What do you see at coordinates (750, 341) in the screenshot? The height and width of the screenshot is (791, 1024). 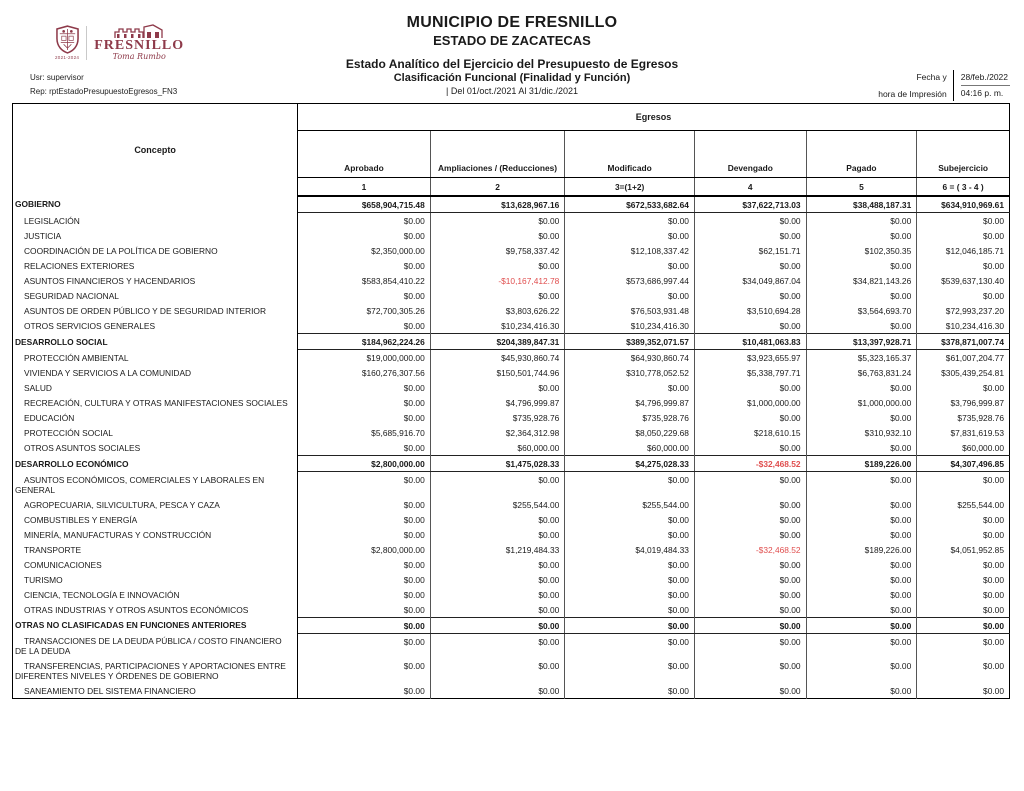 I see `value-cell: $10,481,063.83` at bounding box center [750, 341].